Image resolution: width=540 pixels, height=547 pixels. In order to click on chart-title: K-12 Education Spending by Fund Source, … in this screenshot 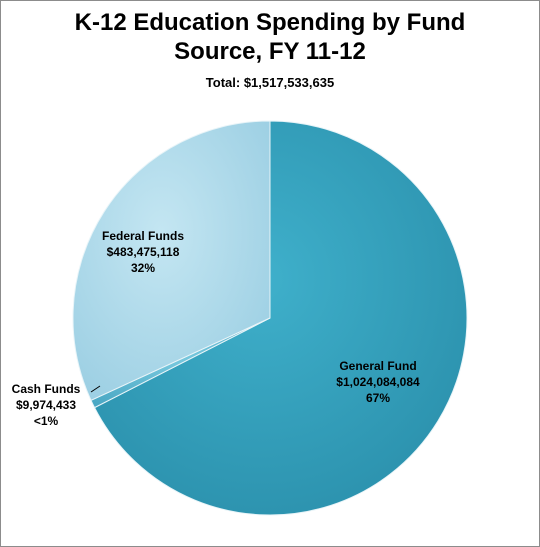, I will do `click(270, 37)`.